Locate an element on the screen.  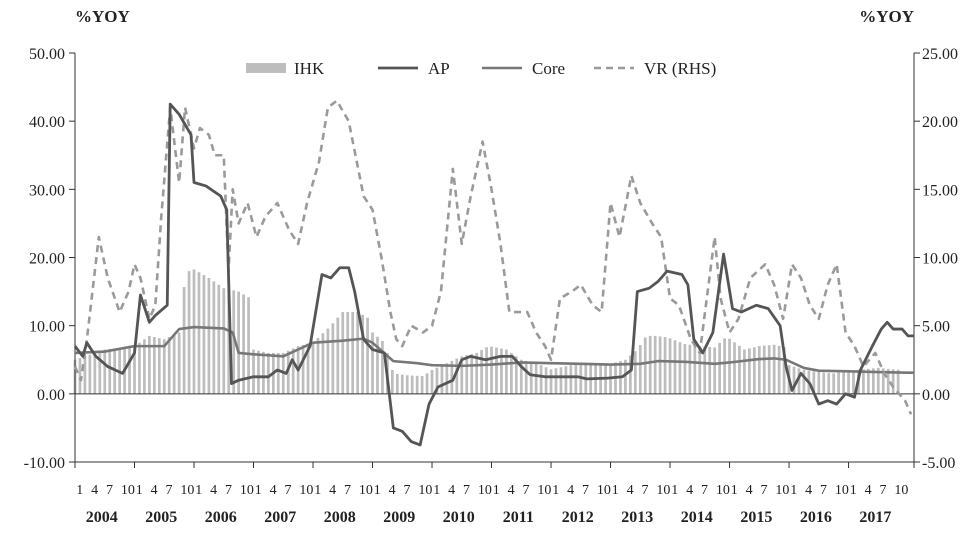
year-label: 2011 is located at coordinates (518, 517).